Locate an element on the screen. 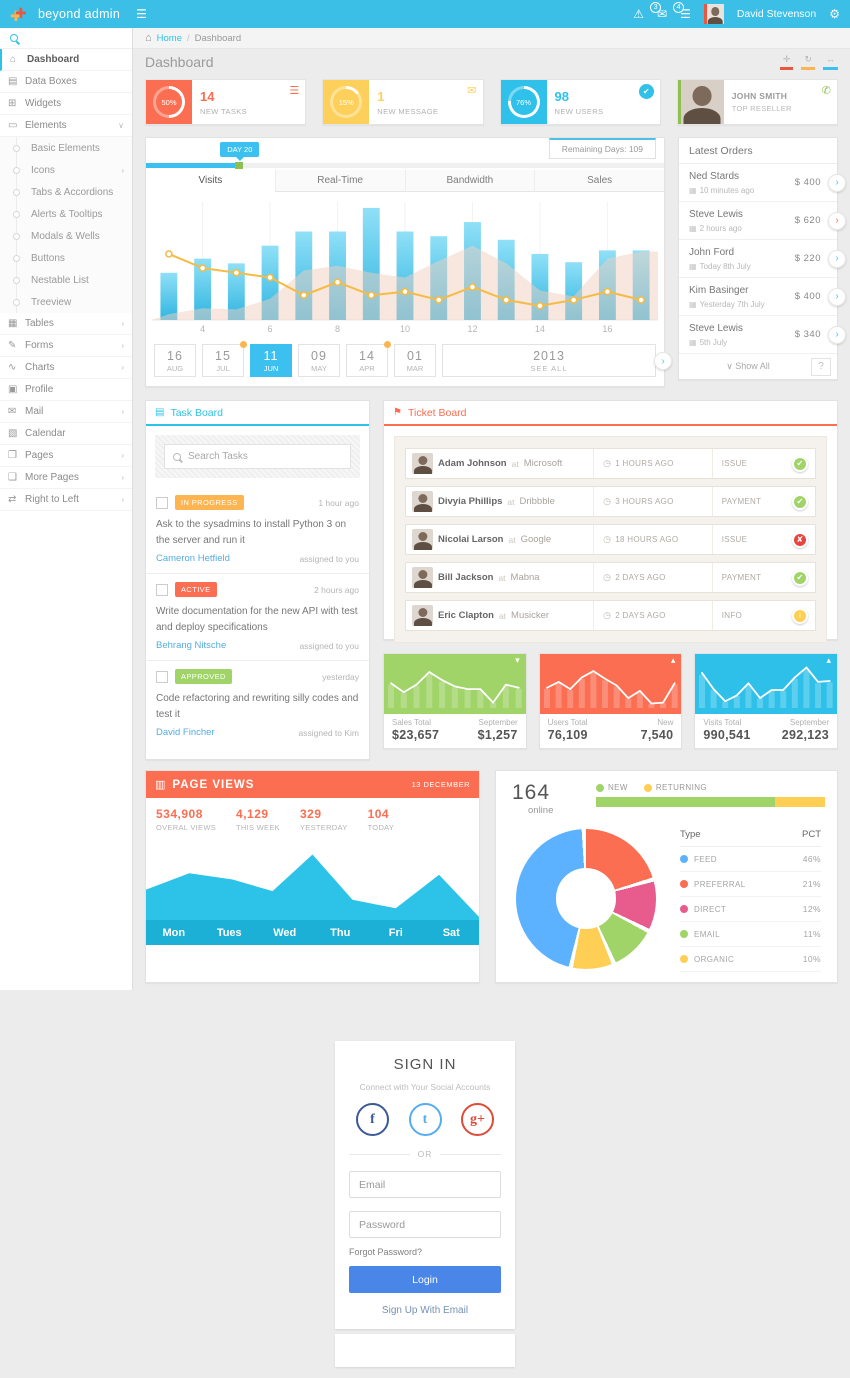 Image resolution: width=850 pixels, height=1378 pixels. sidebar-toggle-icon: ☰ is located at coordinates (141, 14).